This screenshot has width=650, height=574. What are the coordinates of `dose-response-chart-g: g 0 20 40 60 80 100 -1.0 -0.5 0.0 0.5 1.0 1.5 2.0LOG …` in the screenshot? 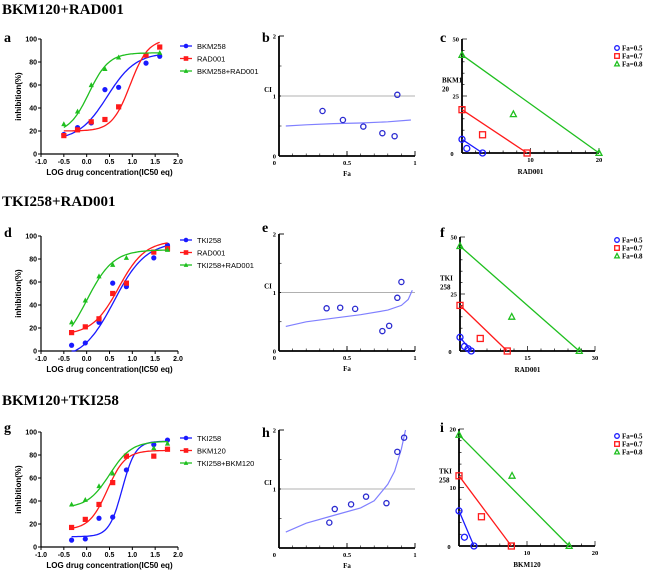 It's located at (129, 495).